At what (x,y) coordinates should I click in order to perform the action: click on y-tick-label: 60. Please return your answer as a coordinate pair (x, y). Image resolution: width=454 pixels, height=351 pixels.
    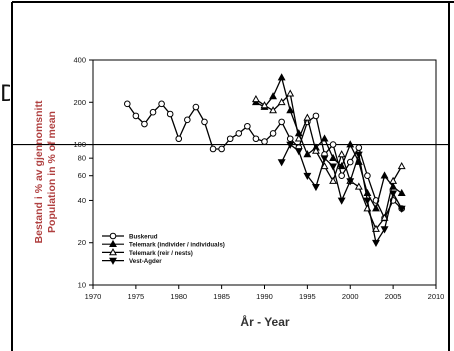
    Looking at the image, I should click on (82, 175).